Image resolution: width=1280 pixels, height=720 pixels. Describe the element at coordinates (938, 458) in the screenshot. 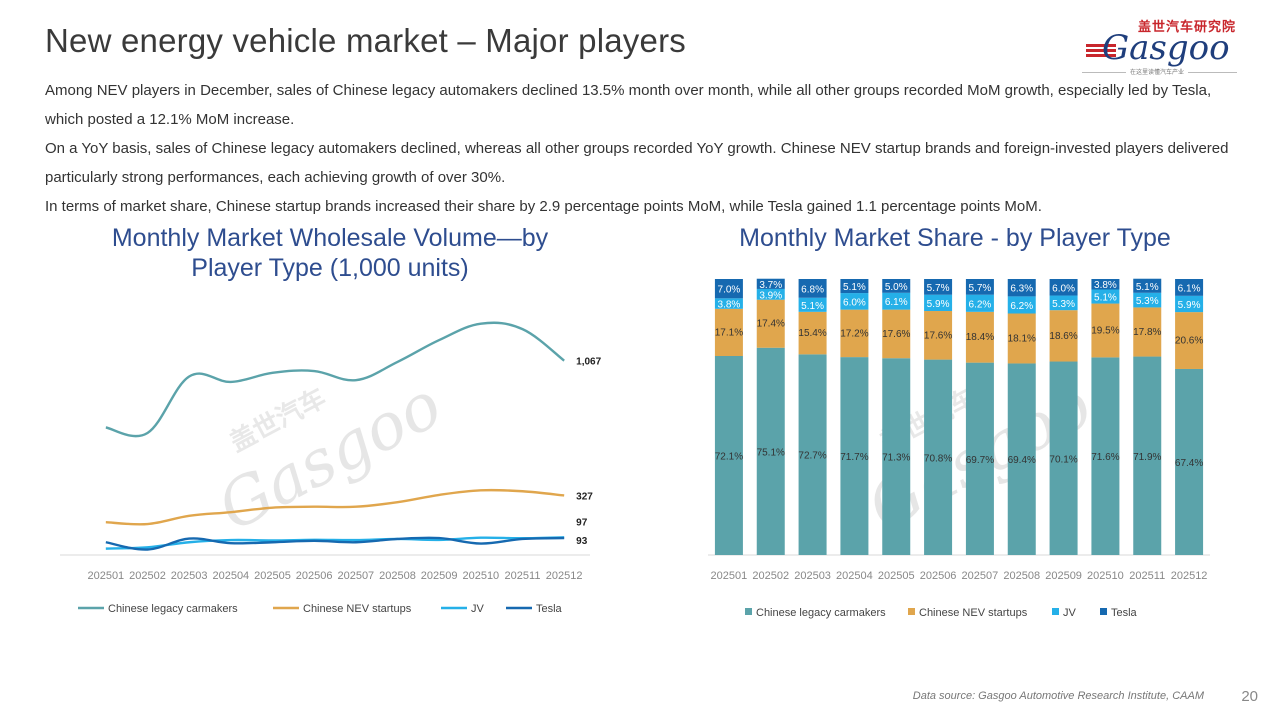

I see `bar-data-label: 70.8%` at that location.